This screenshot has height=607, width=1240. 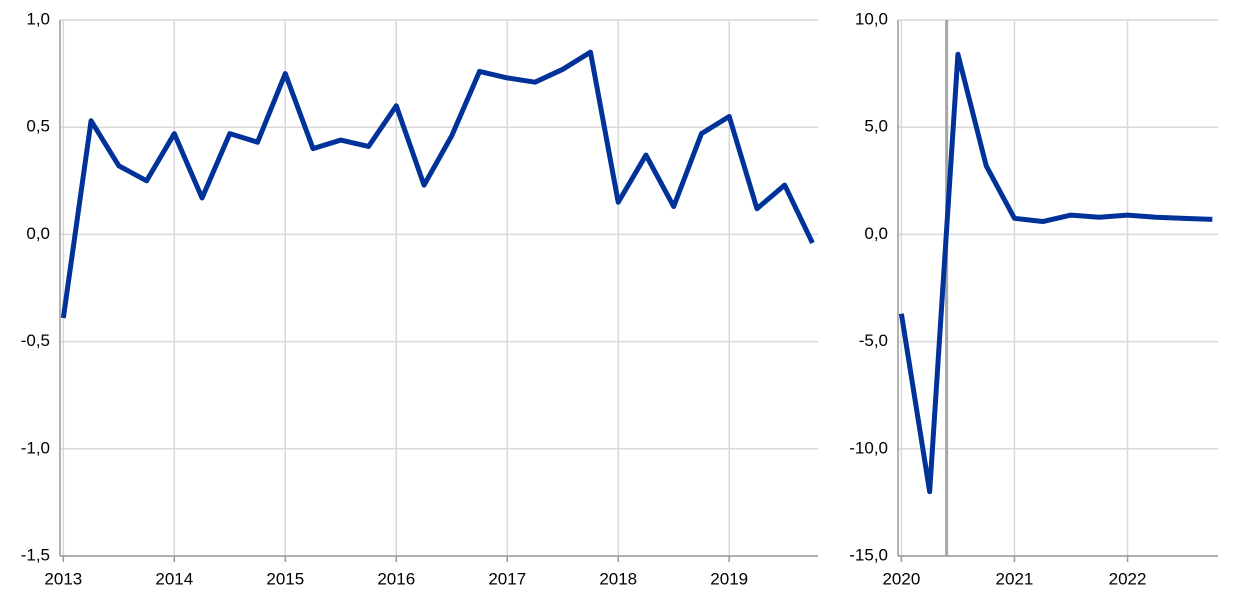 I want to click on x-tick-label: 2013, so click(x=63, y=578).